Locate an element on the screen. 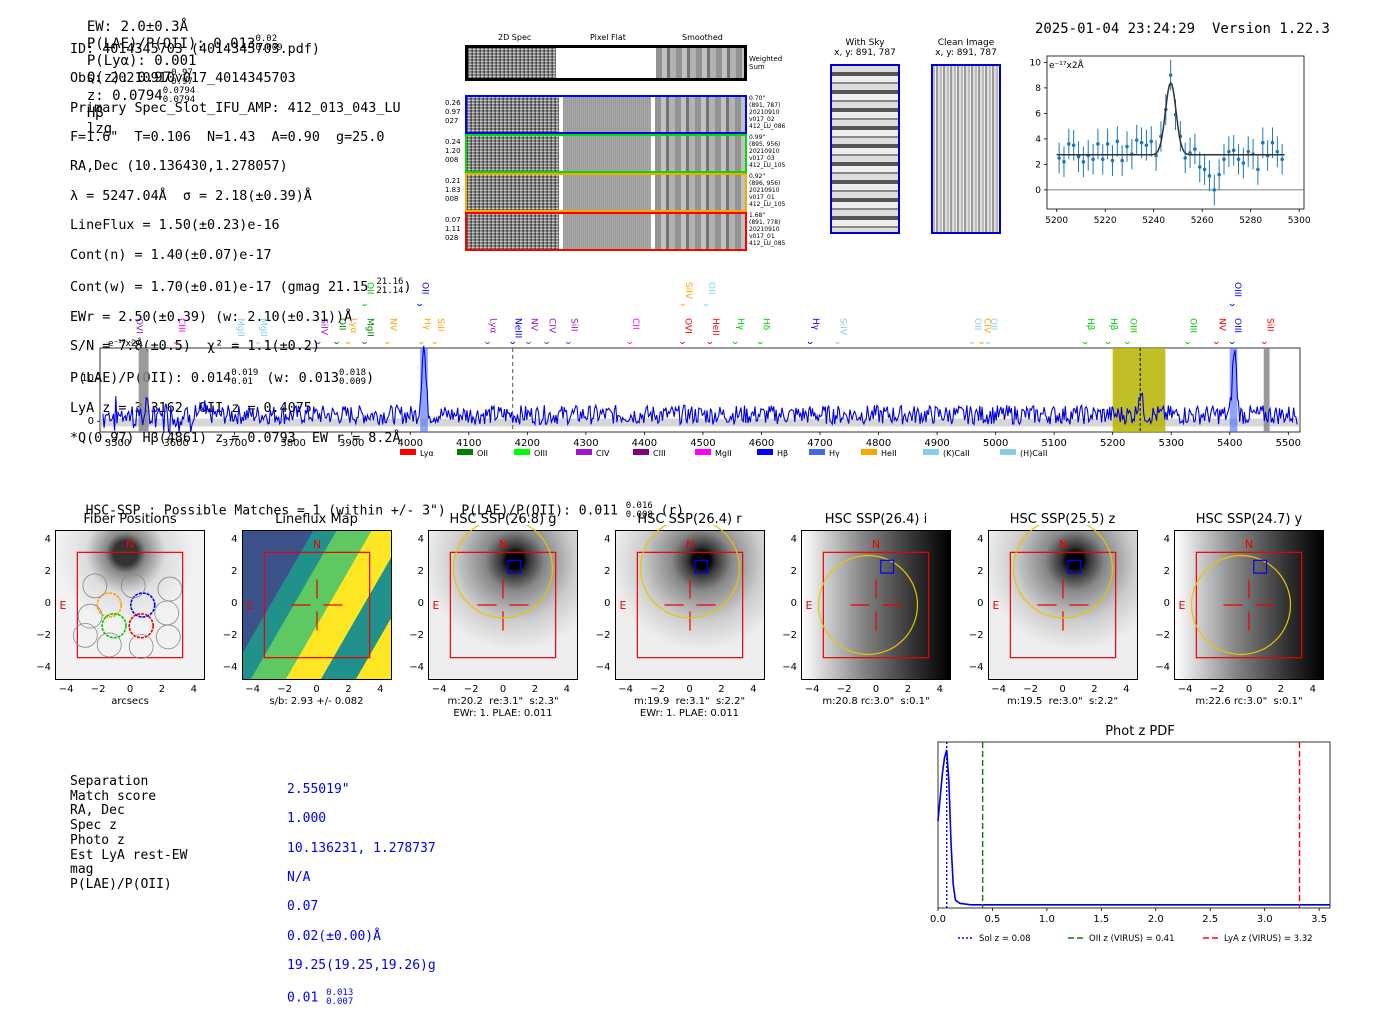 This screenshot has height=1021, width=1400. legend-label: CIII is located at coordinates (659, 453).